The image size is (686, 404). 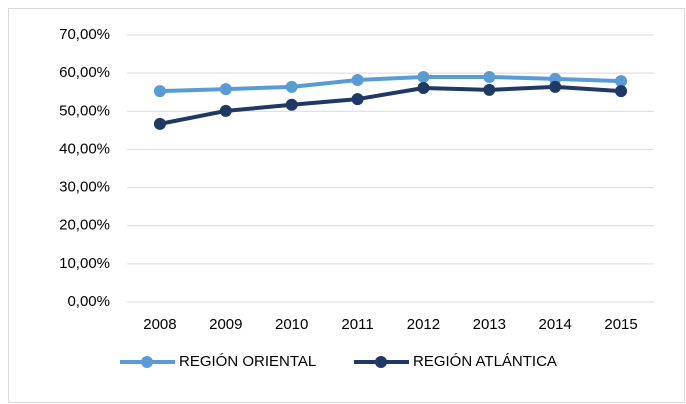 What do you see at coordinates (555, 324) in the screenshot?
I see `x-tick-label: 2014` at bounding box center [555, 324].